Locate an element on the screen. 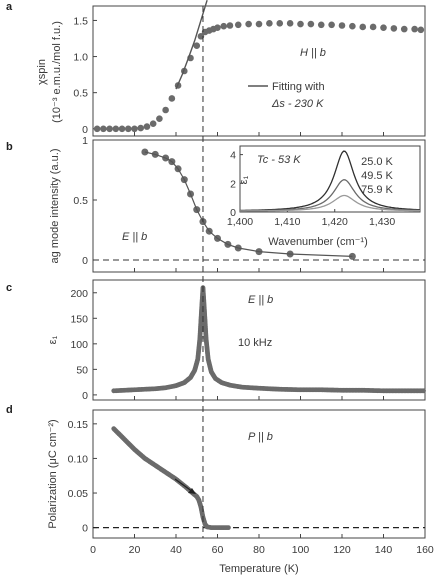  panel-a-fit-curve is located at coordinates (191, 45).